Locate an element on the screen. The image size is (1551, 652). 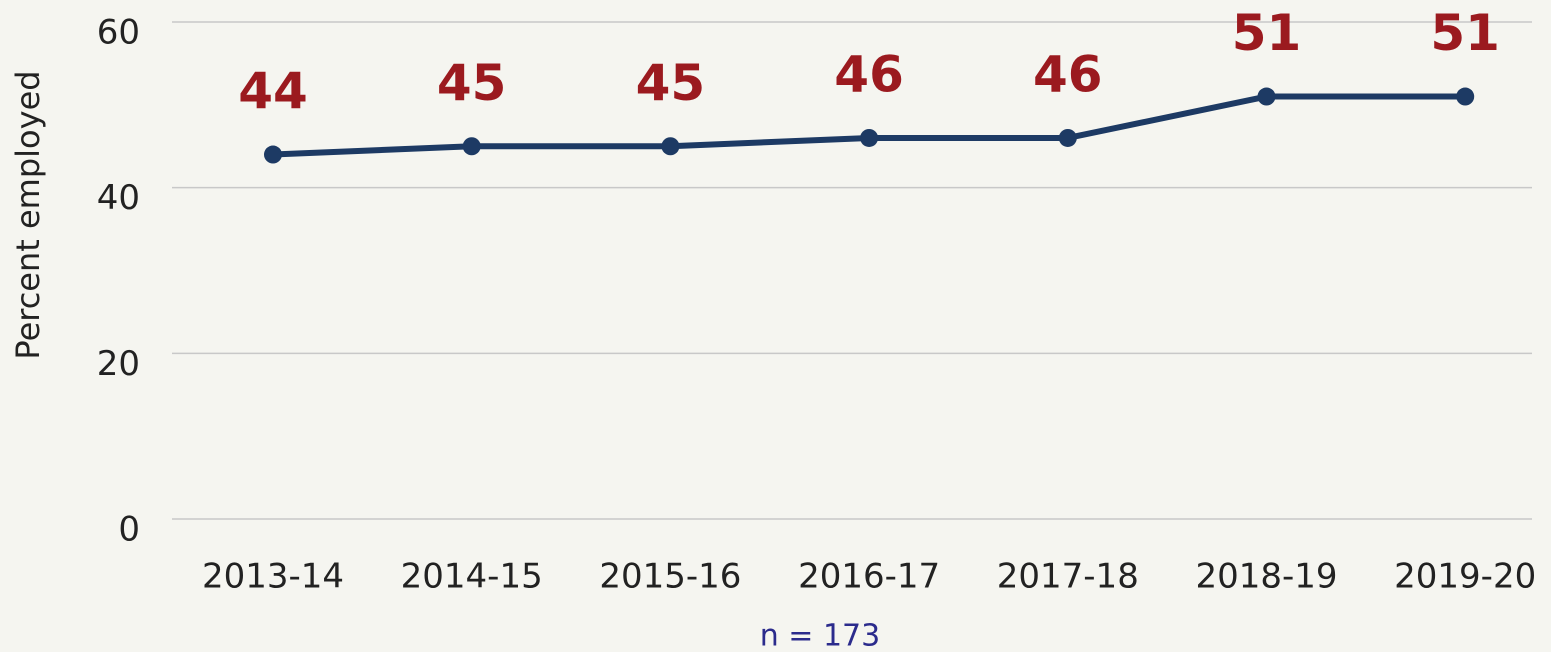
x-tick-label: 2019-20 is located at coordinates (1465, 577).